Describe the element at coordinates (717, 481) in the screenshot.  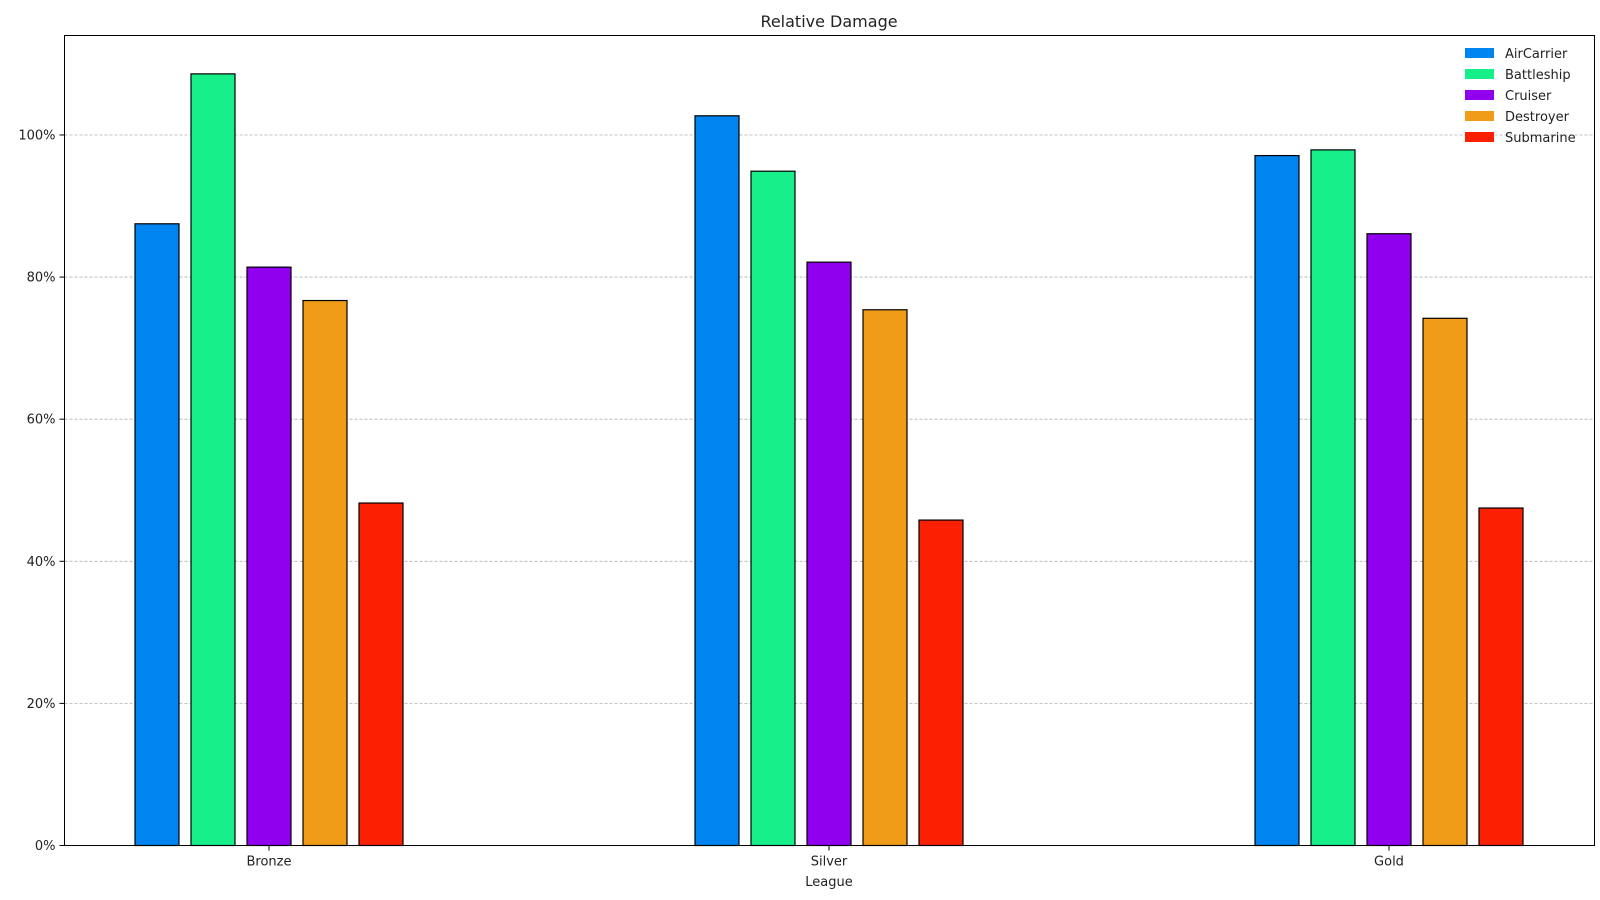
I see `bar-aircarrier-silver` at that location.